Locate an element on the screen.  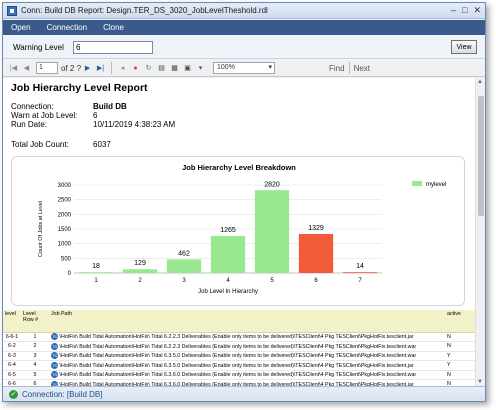
cell-level: 6-2 is located at coordinates (12, 346).